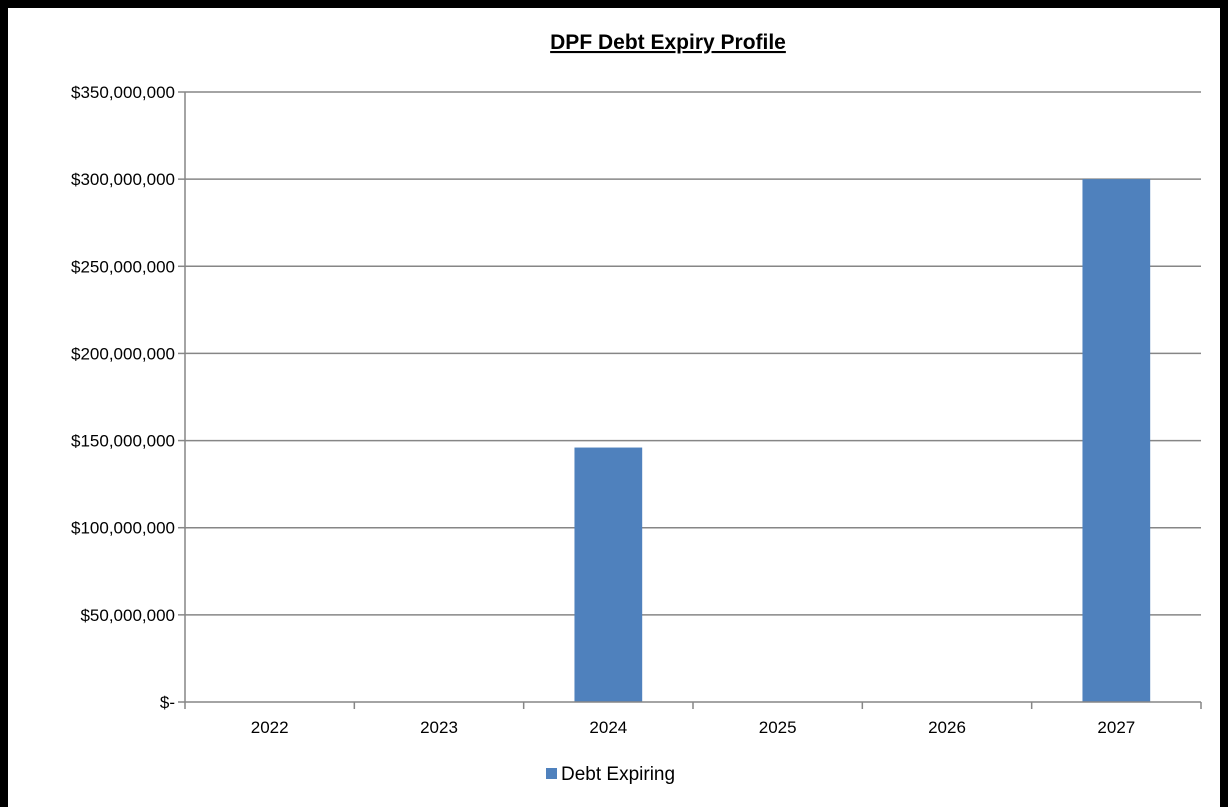 The width and height of the screenshot is (1228, 807). I want to click on chart-title: DPF Debt Expiry Profile, so click(668, 42).